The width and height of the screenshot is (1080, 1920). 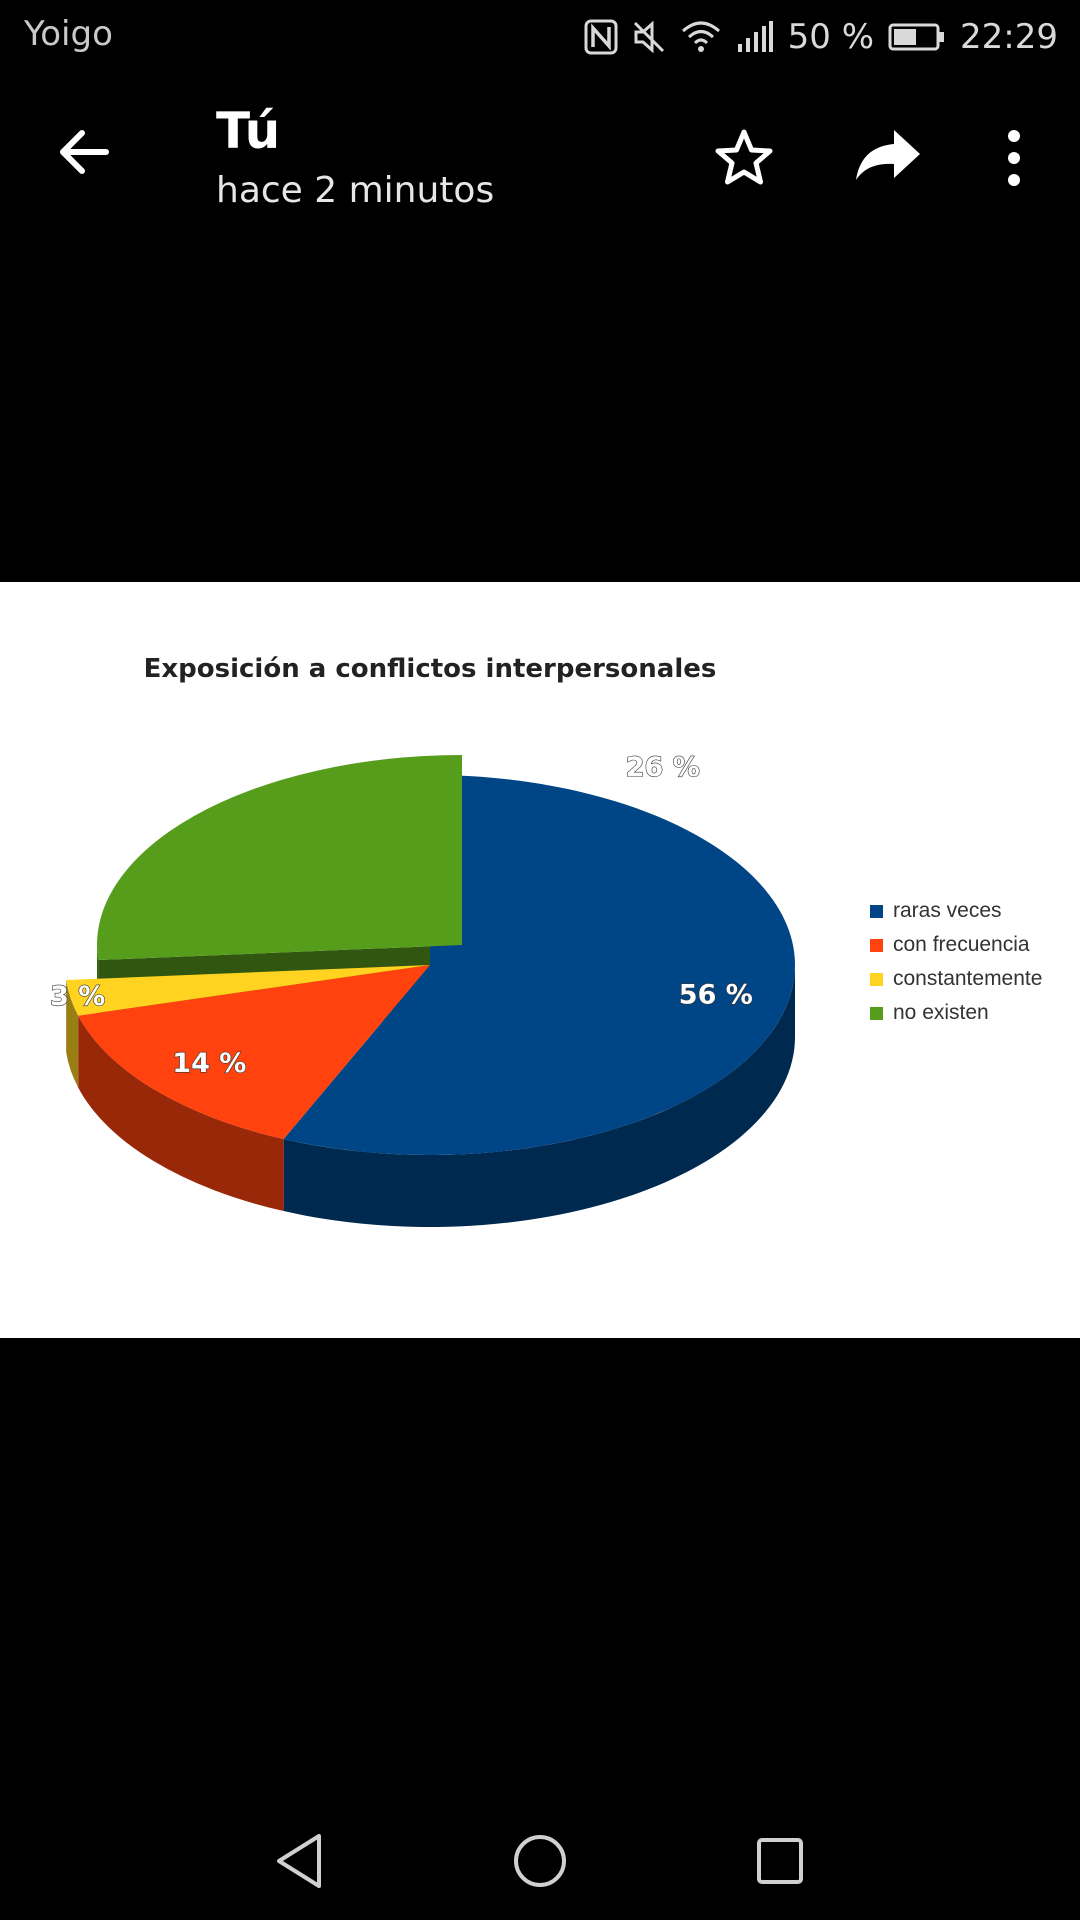 What do you see at coordinates (831, 37) in the screenshot?
I see `battery-percent: 50 %` at bounding box center [831, 37].